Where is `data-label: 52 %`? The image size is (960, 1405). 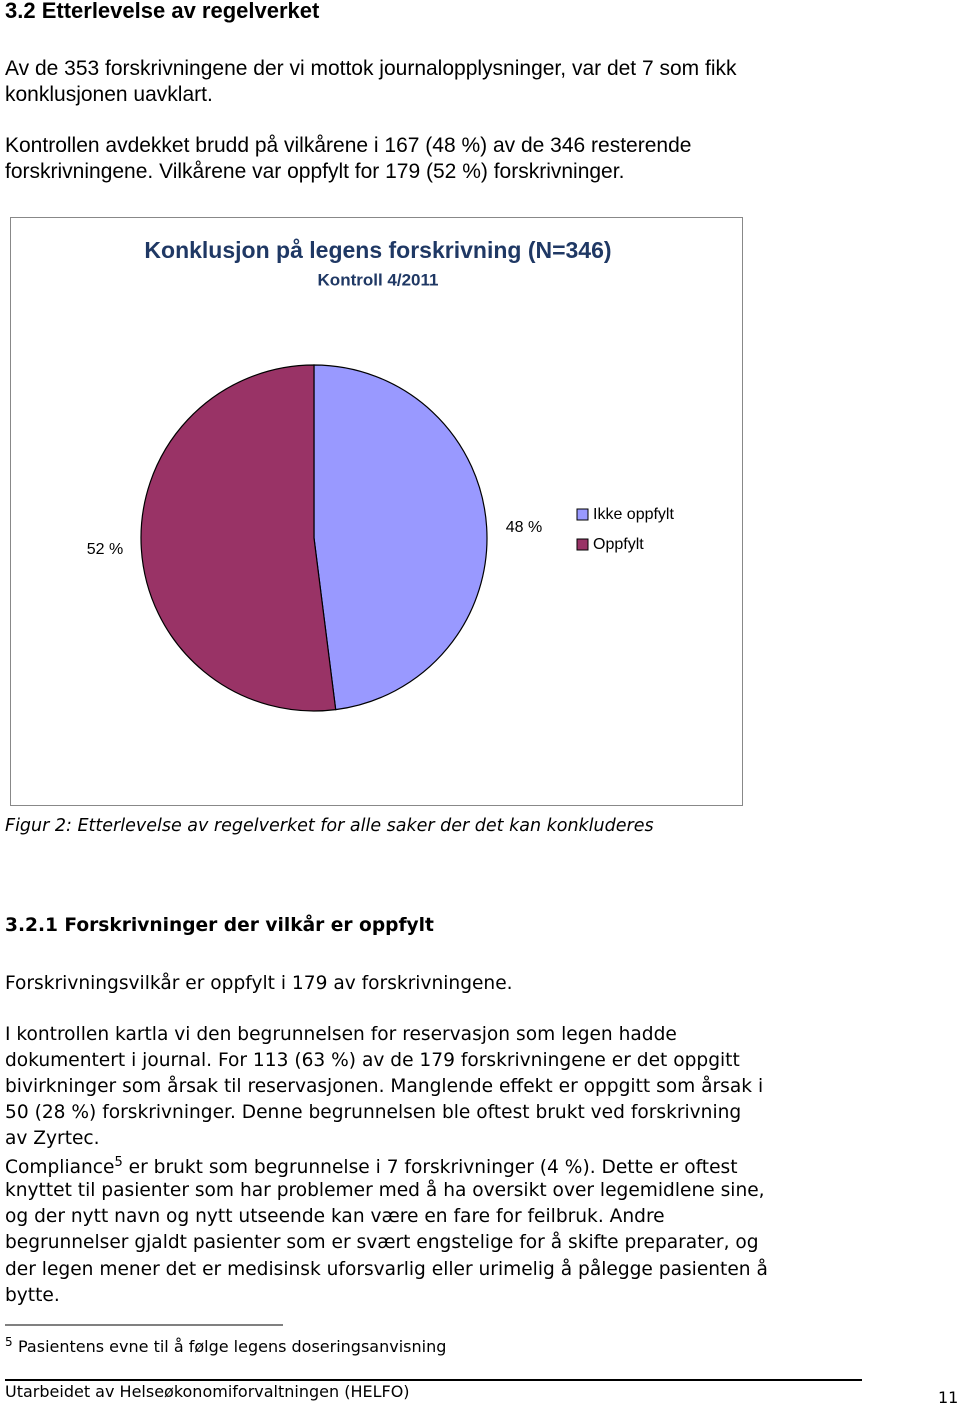 data-label: 52 % is located at coordinates (105, 549).